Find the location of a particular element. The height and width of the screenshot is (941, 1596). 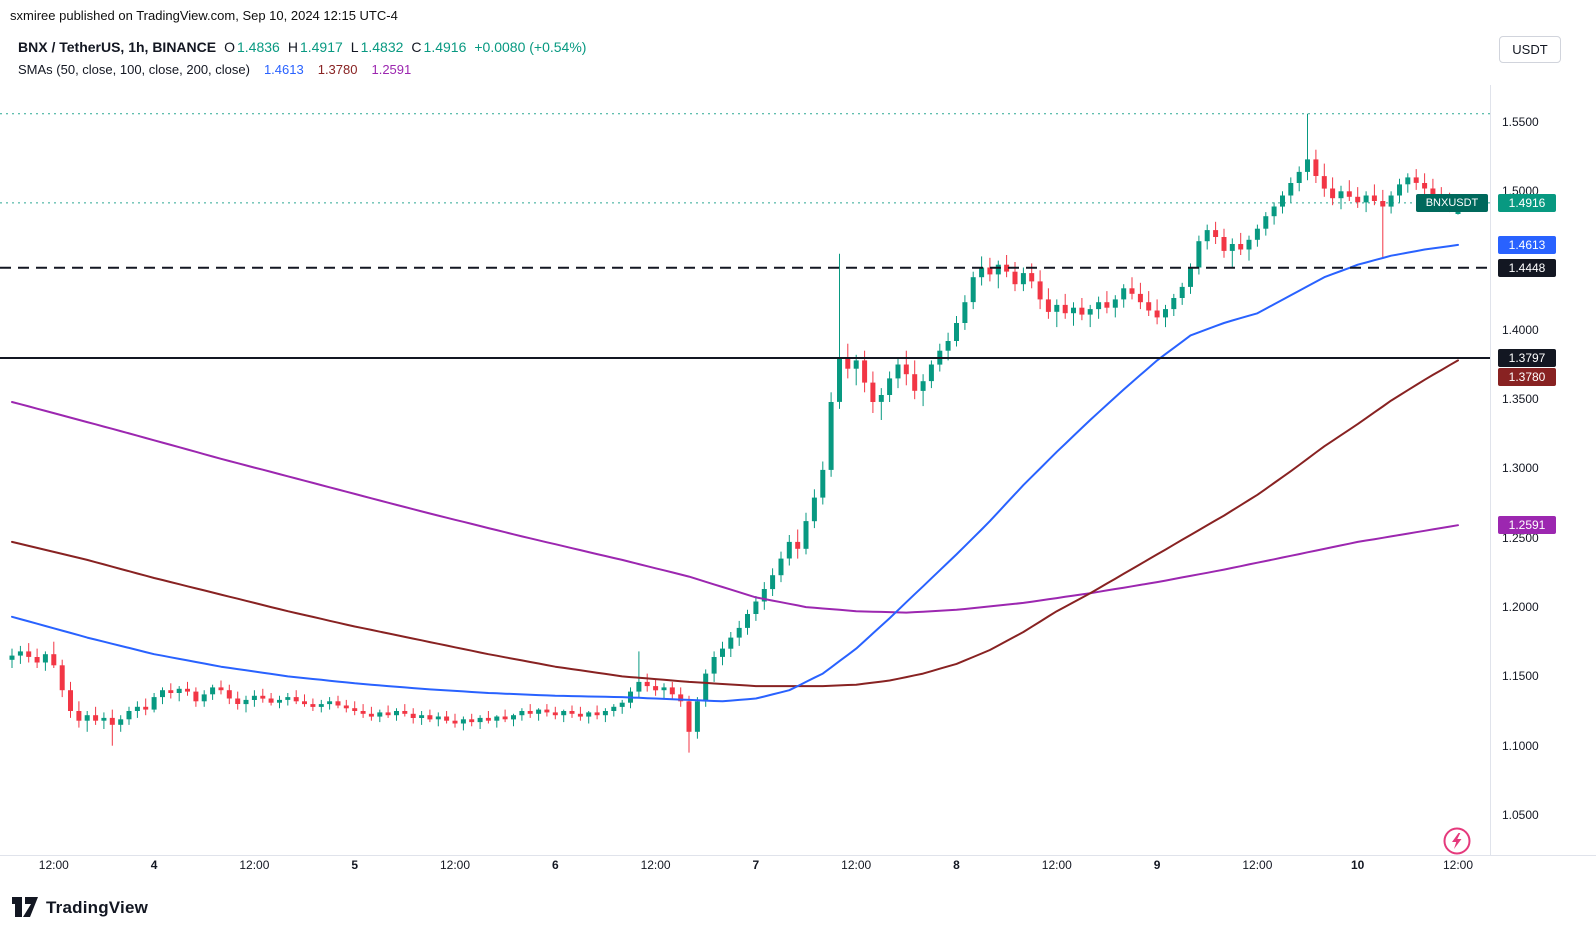

price-axis-separator is located at coordinates (1490, 470).